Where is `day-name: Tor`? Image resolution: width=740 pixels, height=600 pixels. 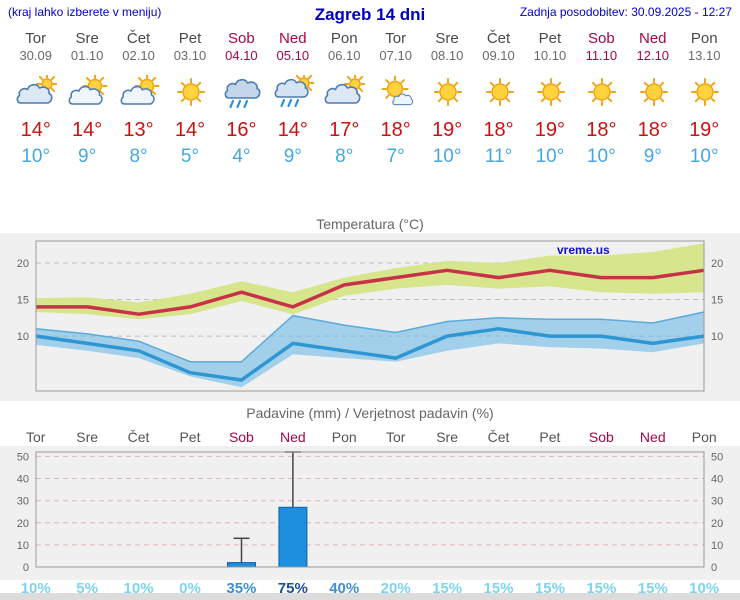 day-name: Tor is located at coordinates (396, 38).